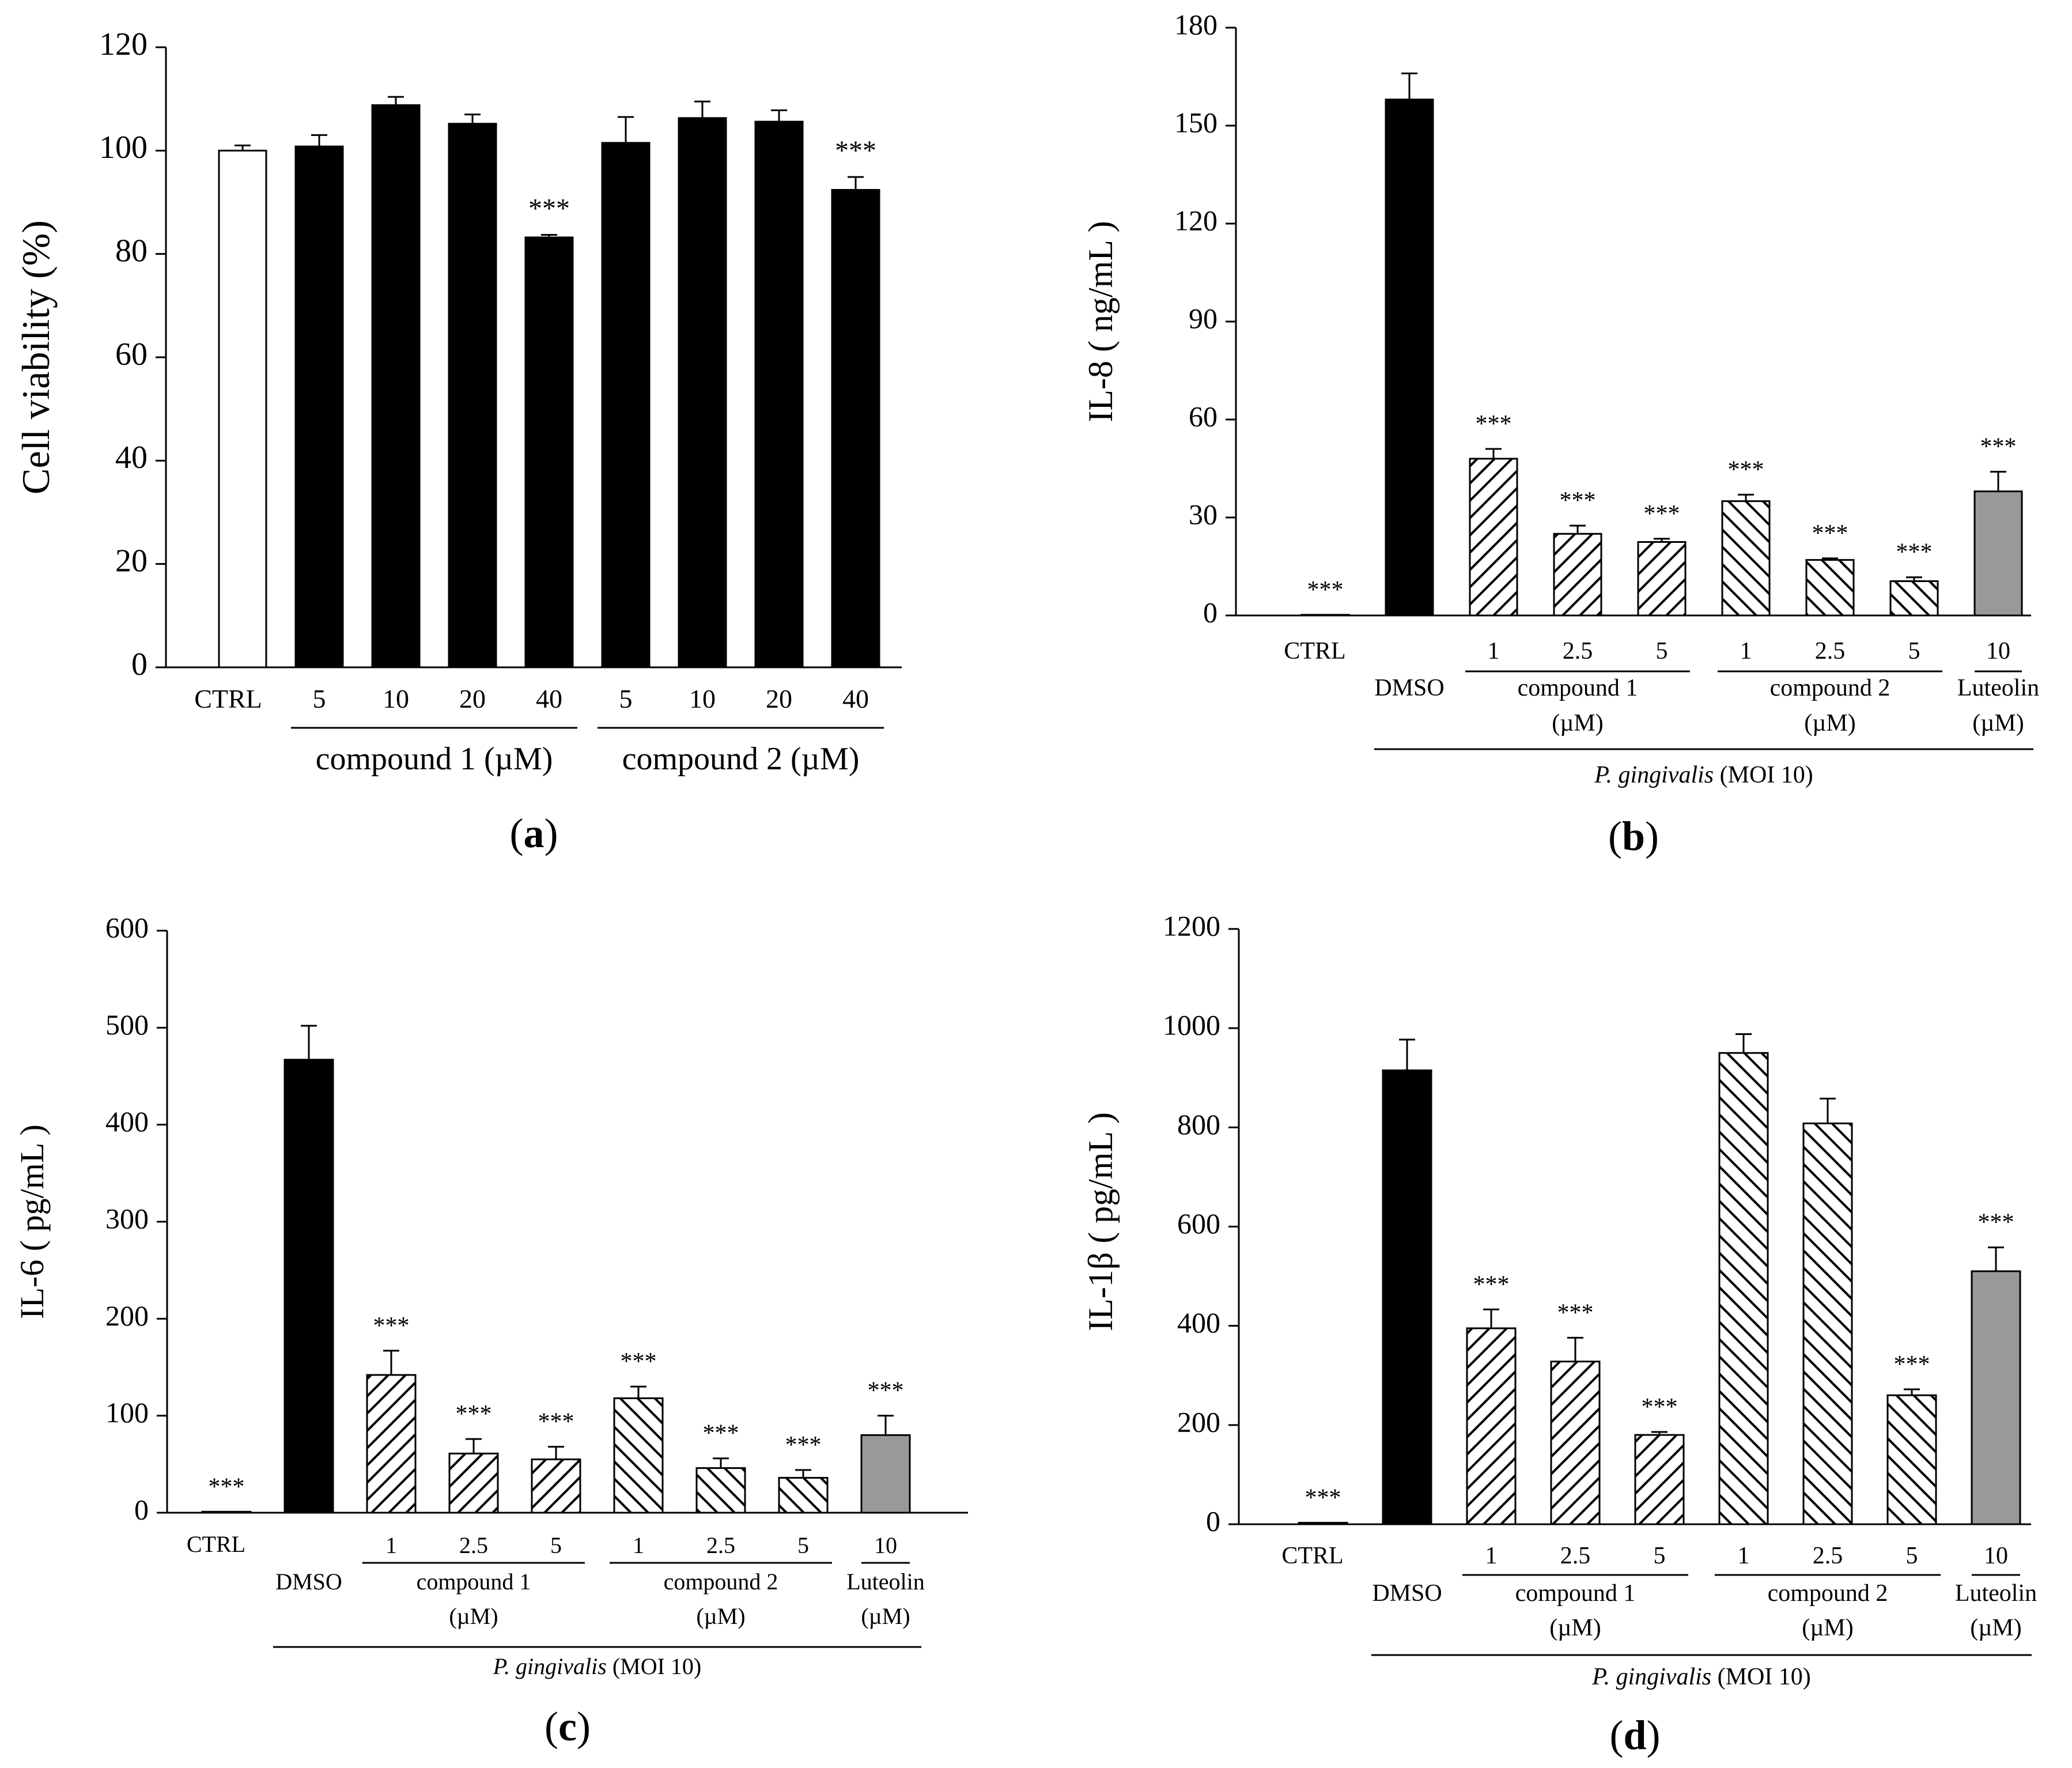 The image size is (2072, 1768). Describe the element at coordinates (127, 1315) in the screenshot. I see `y-tick-label: 200` at that location.